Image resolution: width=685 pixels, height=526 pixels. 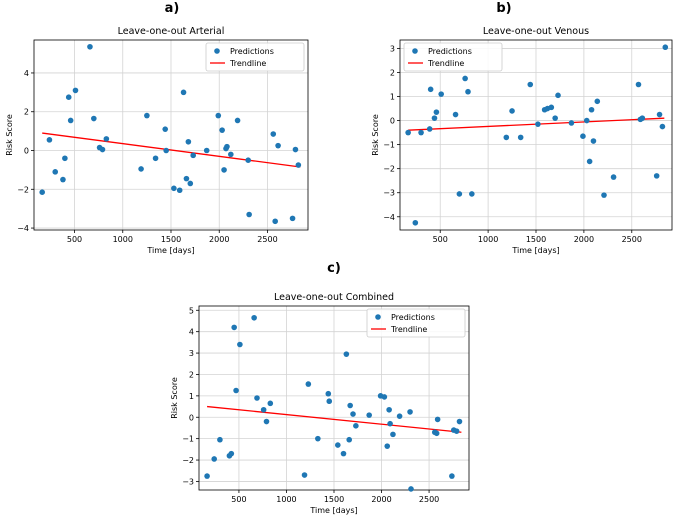 What do you see at coordinates (171, 31) in the screenshot?
I see `chart-title: Leave-one-out Arterial` at bounding box center [171, 31].